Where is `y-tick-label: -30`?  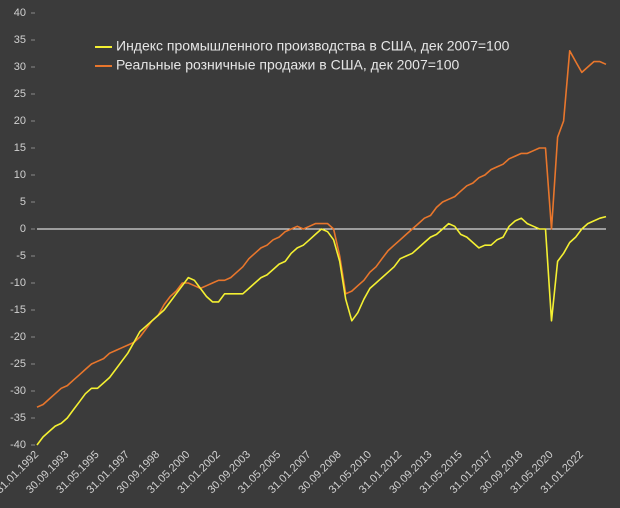 y-tick-label: -30 is located at coordinates (18, 391).